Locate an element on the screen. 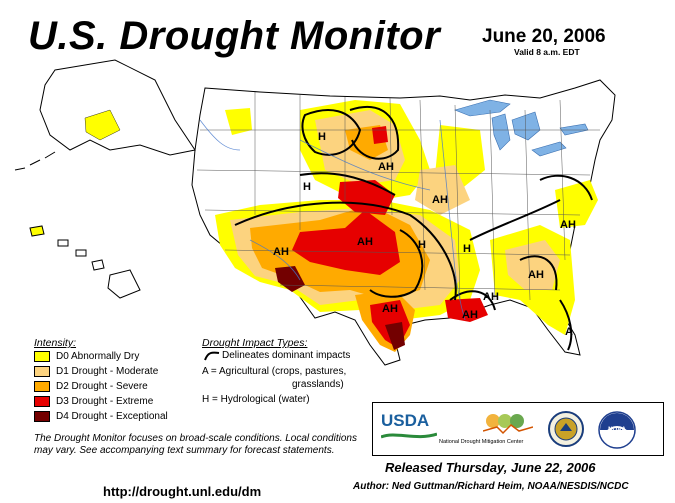  usda-swoosh-icon is located at coordinates (409, 435).